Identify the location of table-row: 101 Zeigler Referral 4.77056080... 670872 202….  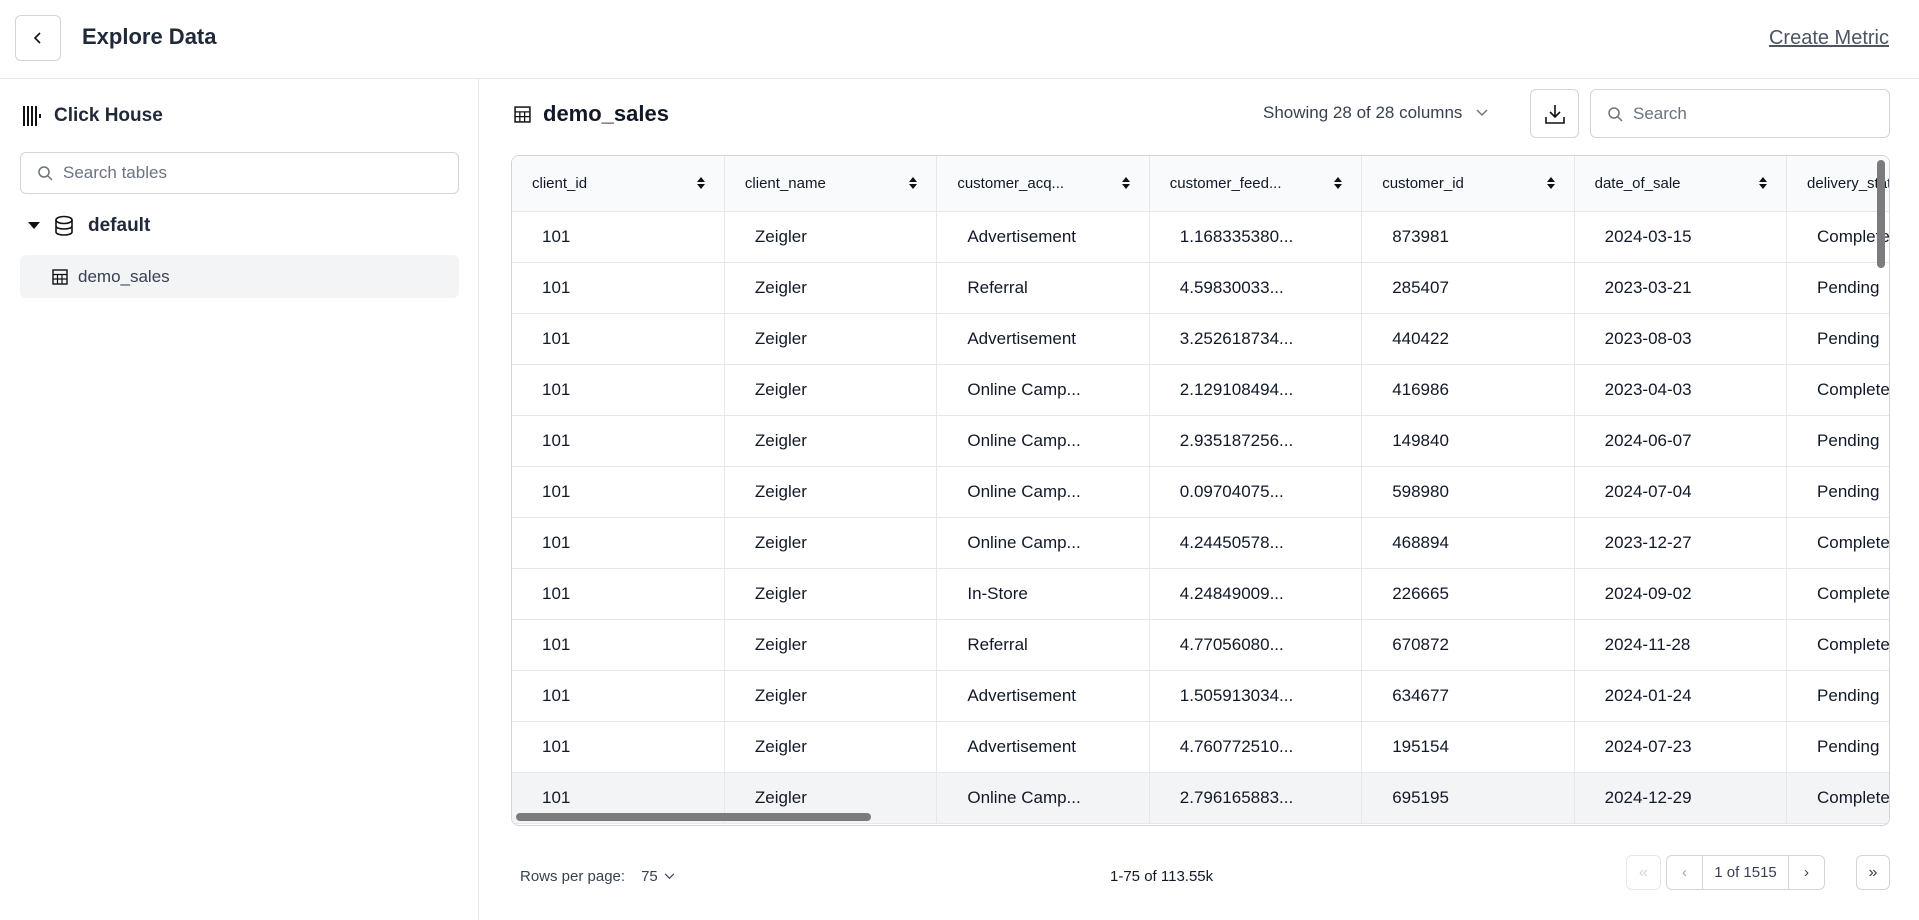
(1200, 645).